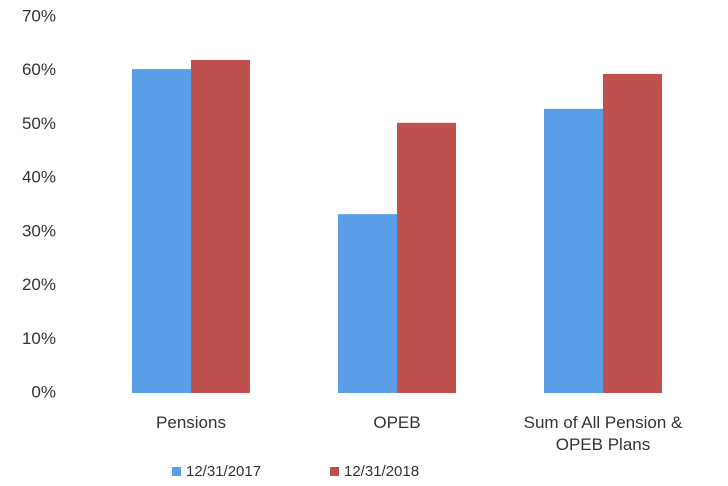 Image resolution: width=728 pixels, height=486 pixels. What do you see at coordinates (39, 230) in the screenshot?
I see `y-tick-label: 30%` at bounding box center [39, 230].